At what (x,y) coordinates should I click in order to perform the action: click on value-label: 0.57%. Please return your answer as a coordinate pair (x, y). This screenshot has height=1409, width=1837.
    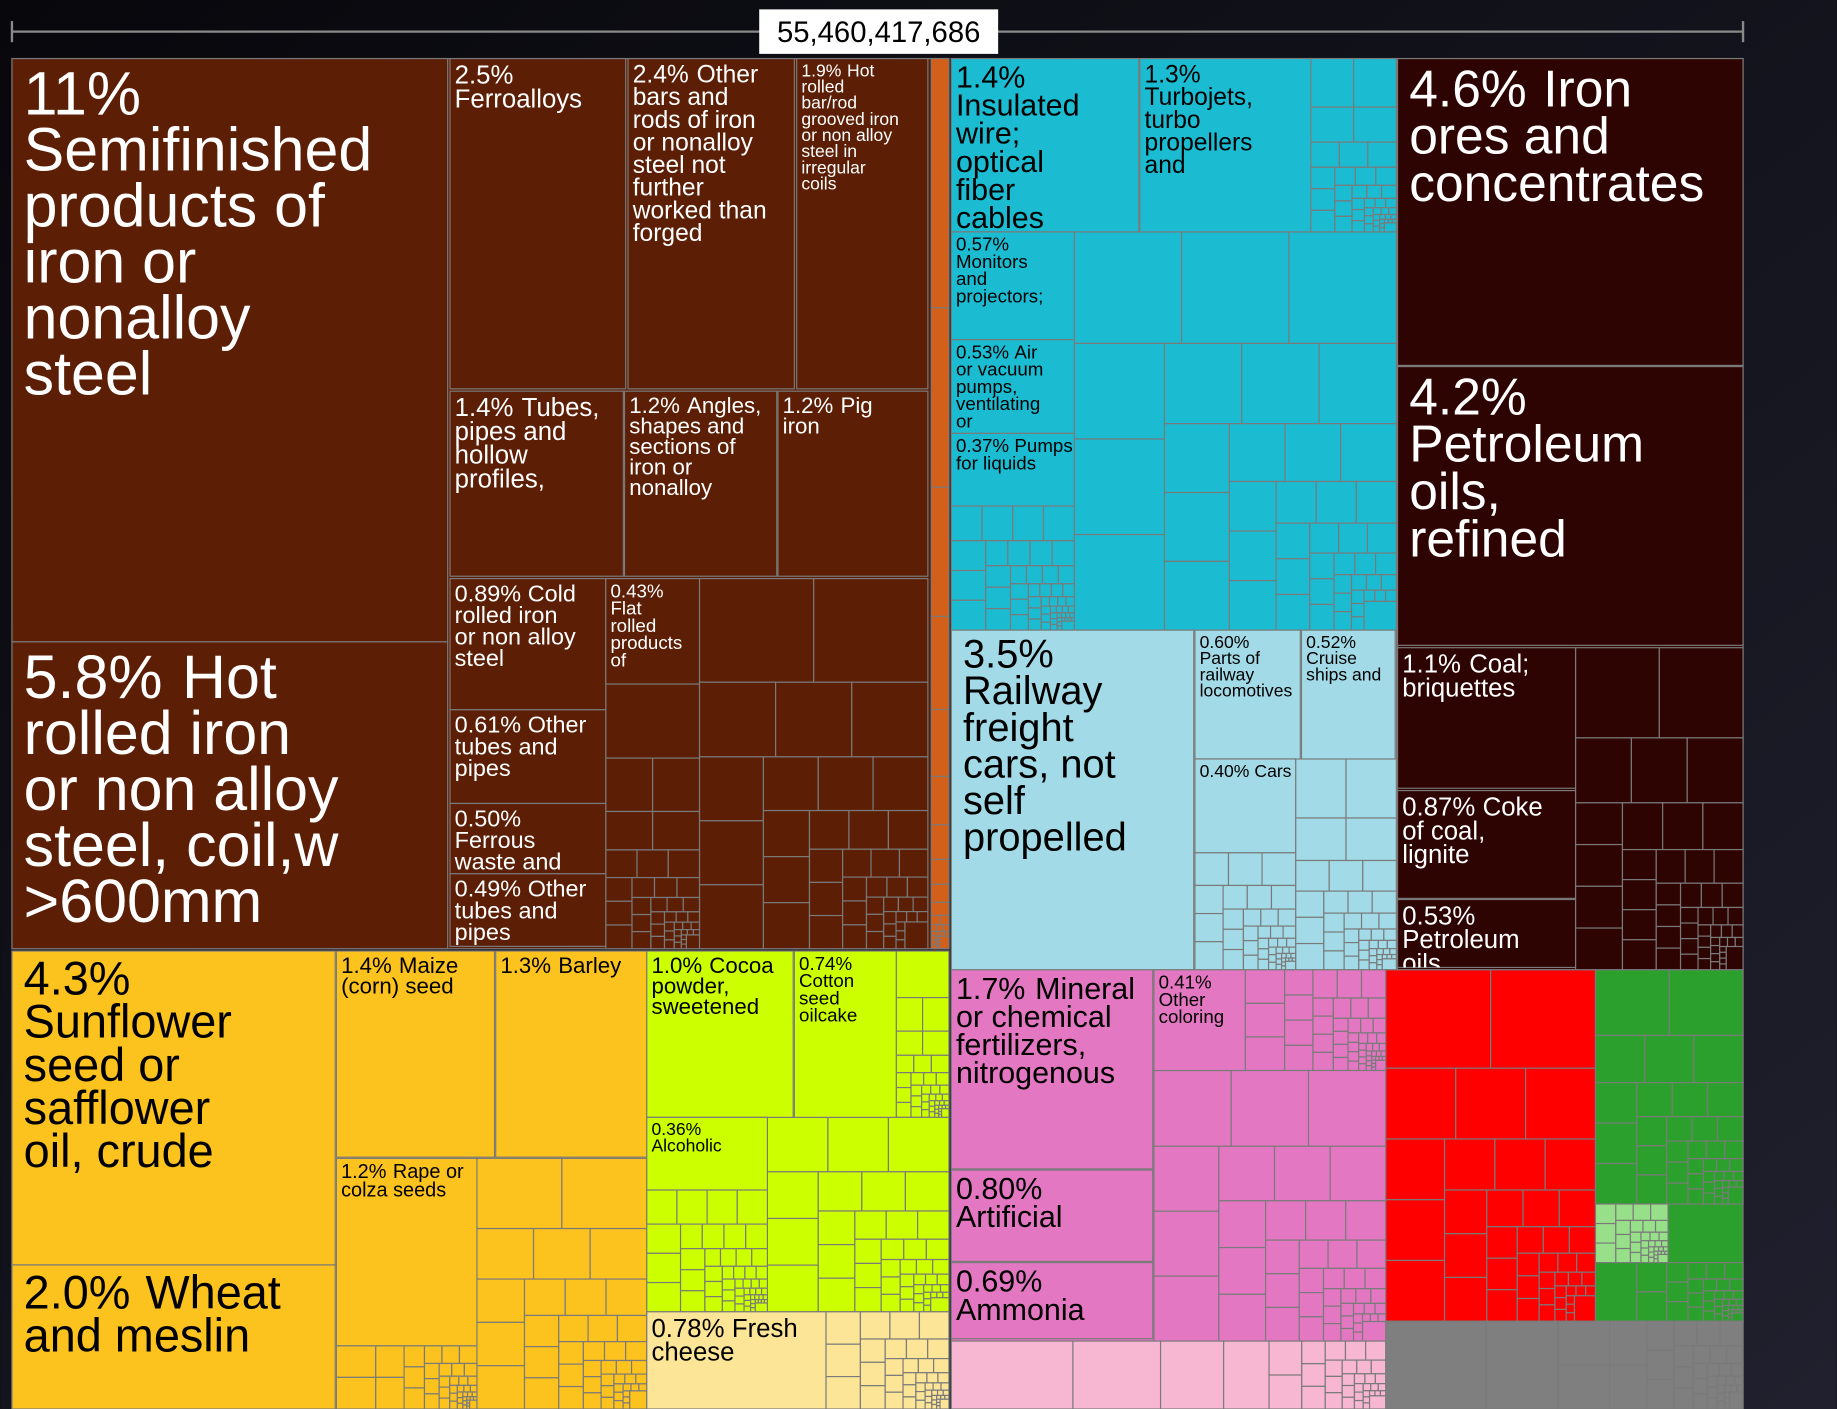
    Looking at the image, I should click on (982, 244).